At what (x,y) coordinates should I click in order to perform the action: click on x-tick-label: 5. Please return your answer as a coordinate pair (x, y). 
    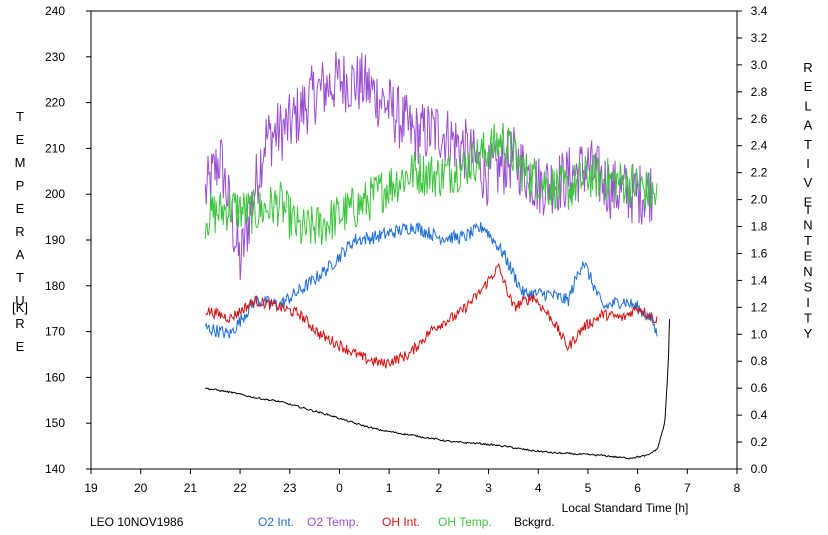
    Looking at the image, I should click on (588, 488).